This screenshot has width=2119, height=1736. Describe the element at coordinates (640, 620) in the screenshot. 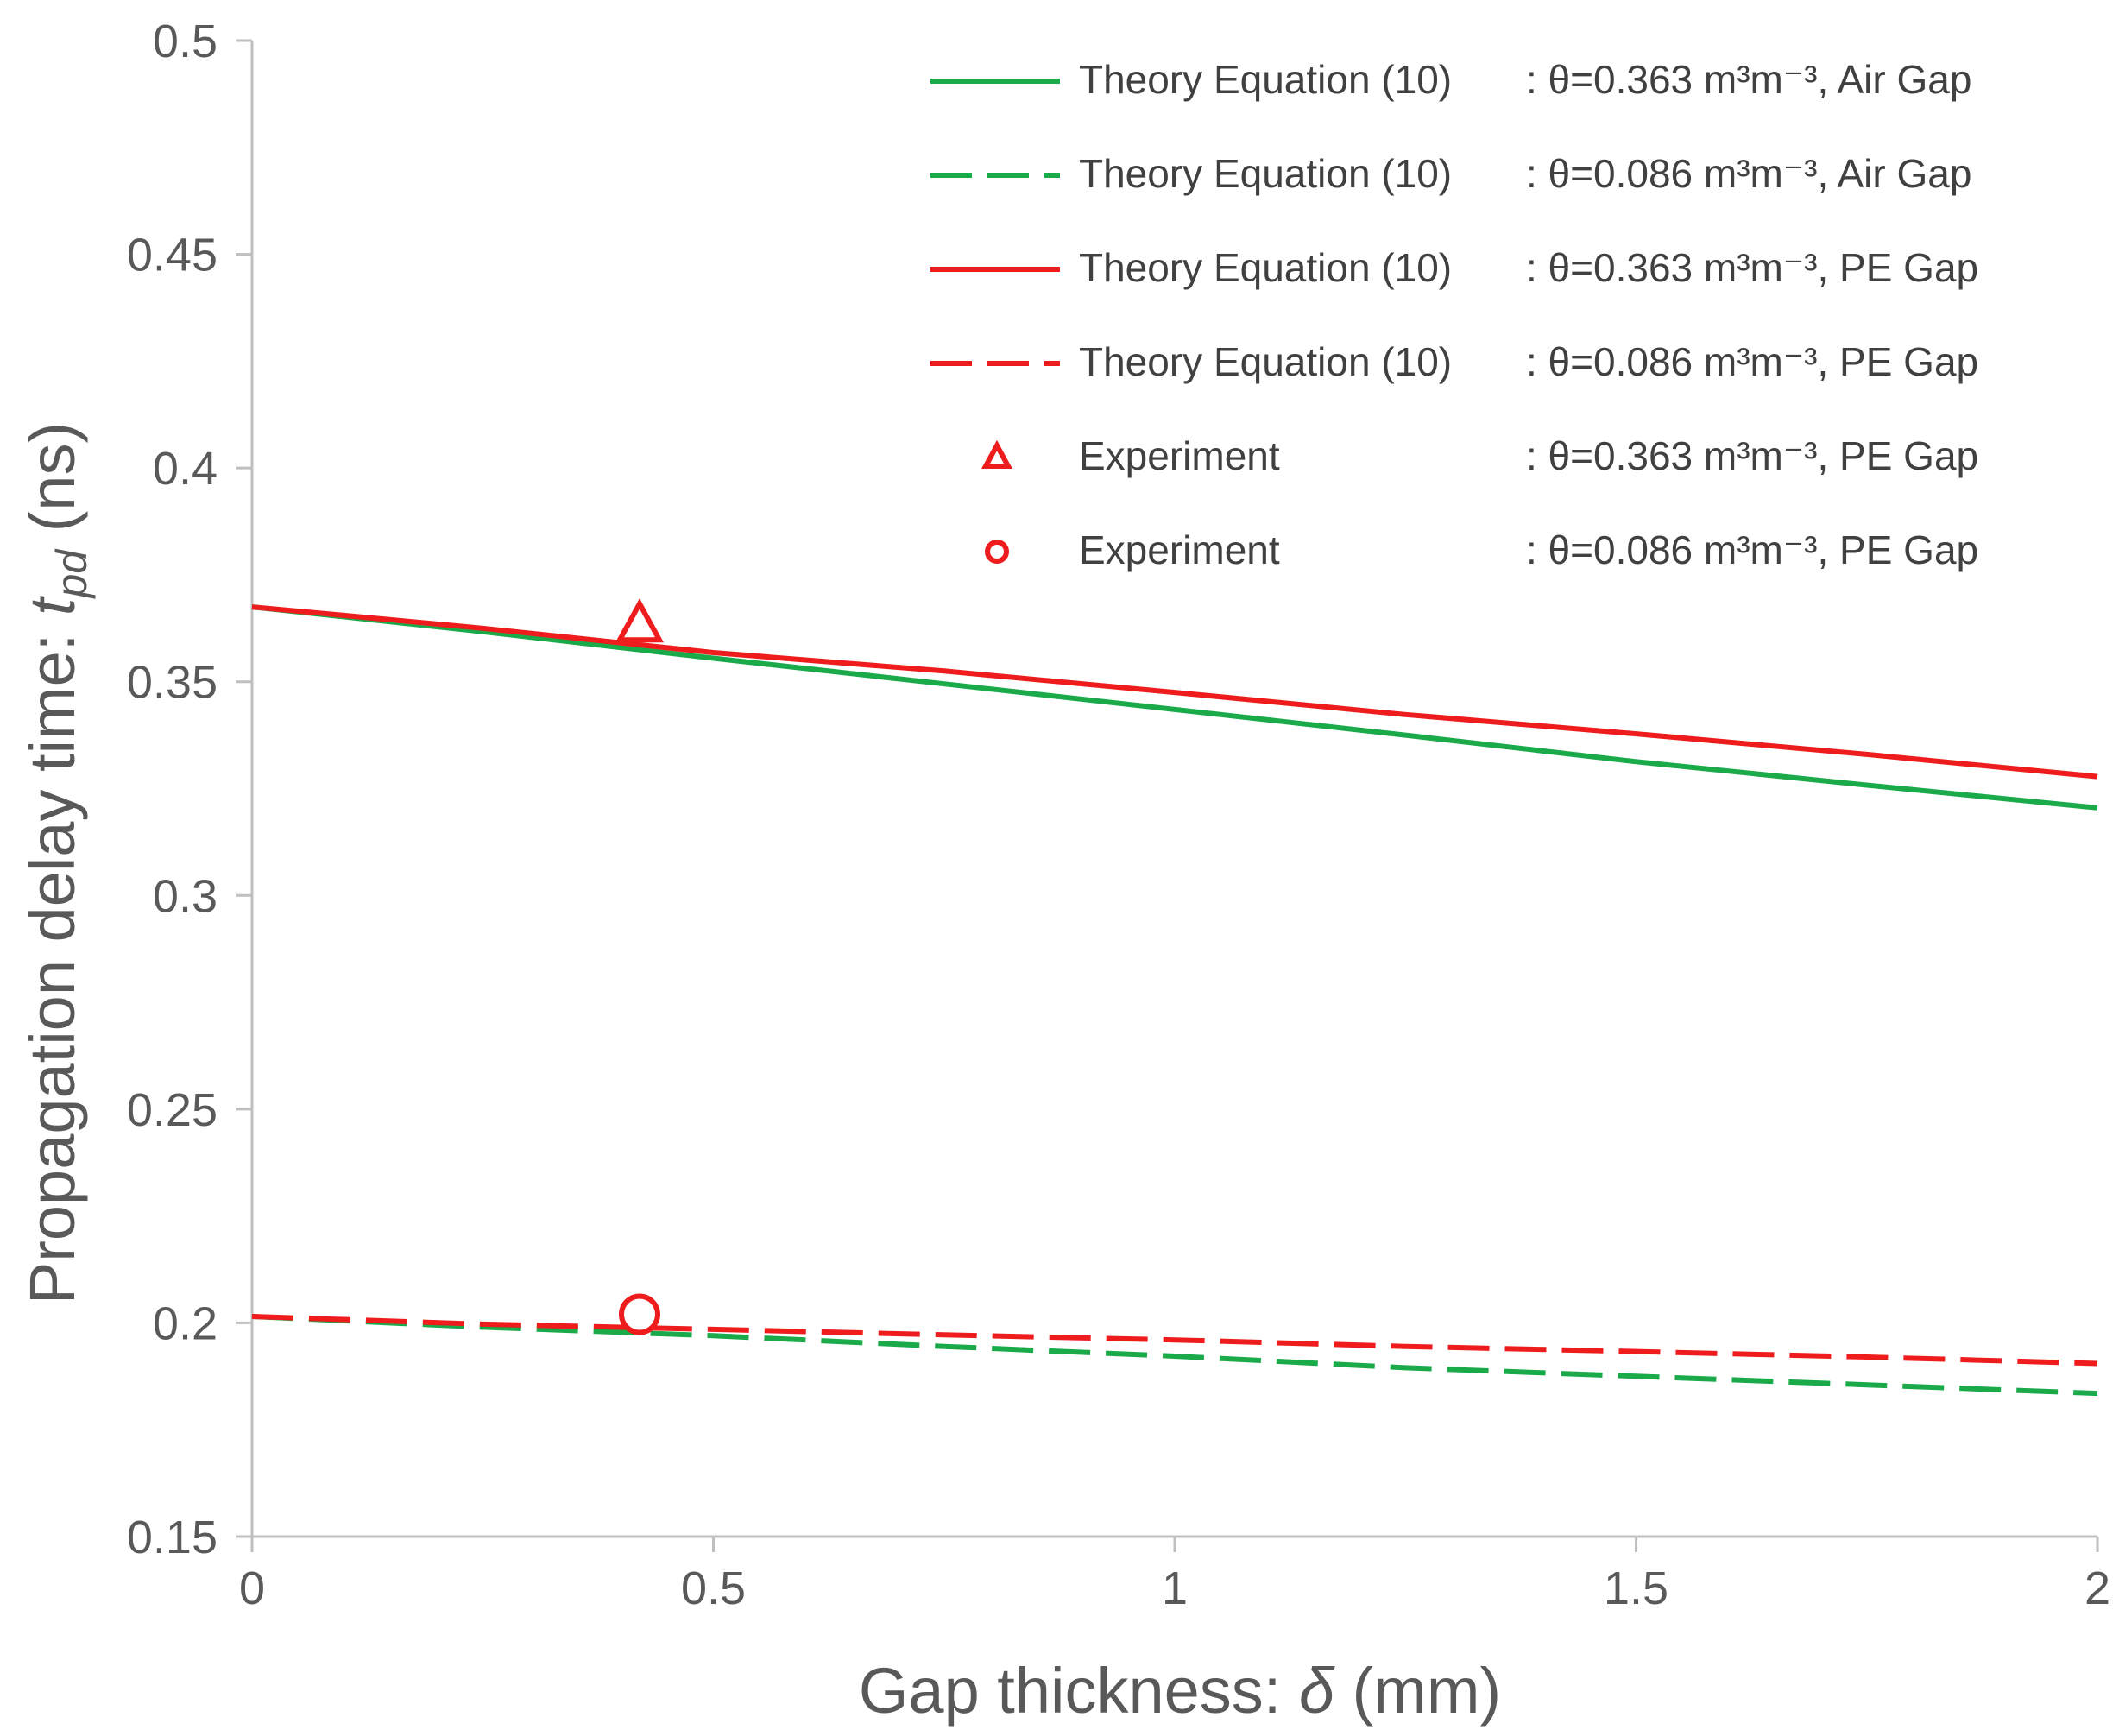

I see `experiment-triangle-marker` at that location.